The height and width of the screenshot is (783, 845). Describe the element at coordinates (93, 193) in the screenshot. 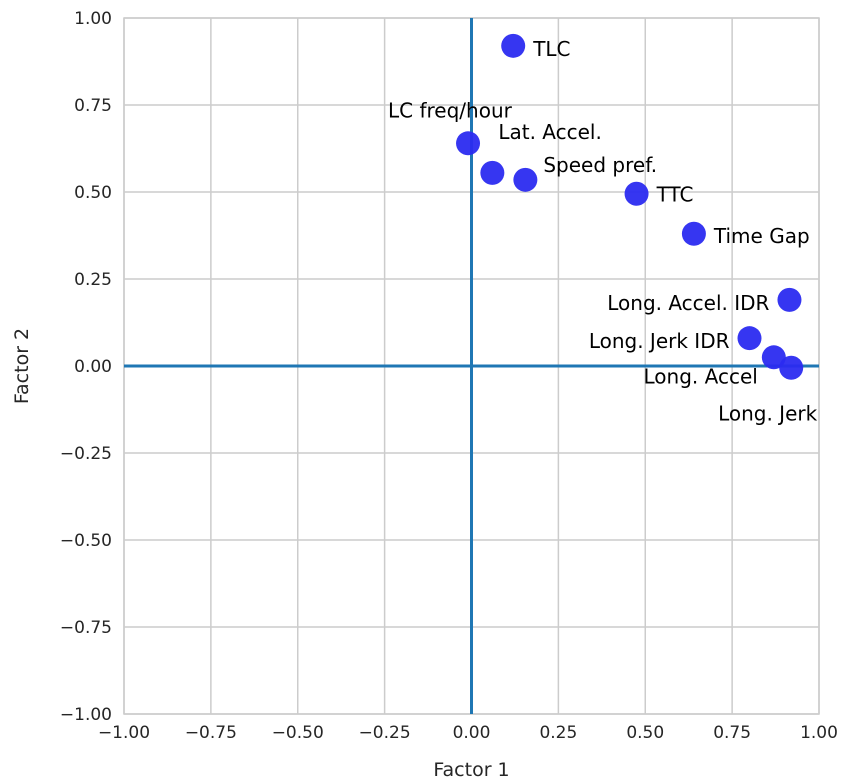

I see `y-tick-label: 0.50` at that location.